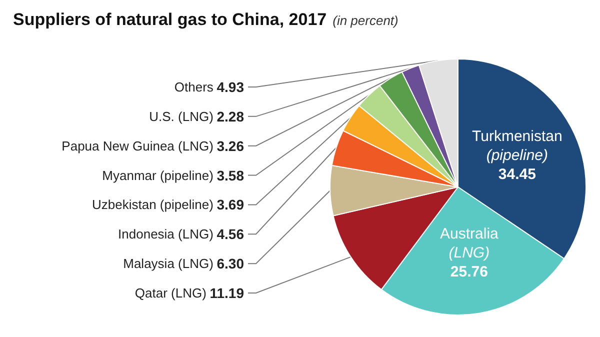 The image size is (600, 337). What do you see at coordinates (230, 87) in the screenshot?
I see `data-label: 4.93` at bounding box center [230, 87].